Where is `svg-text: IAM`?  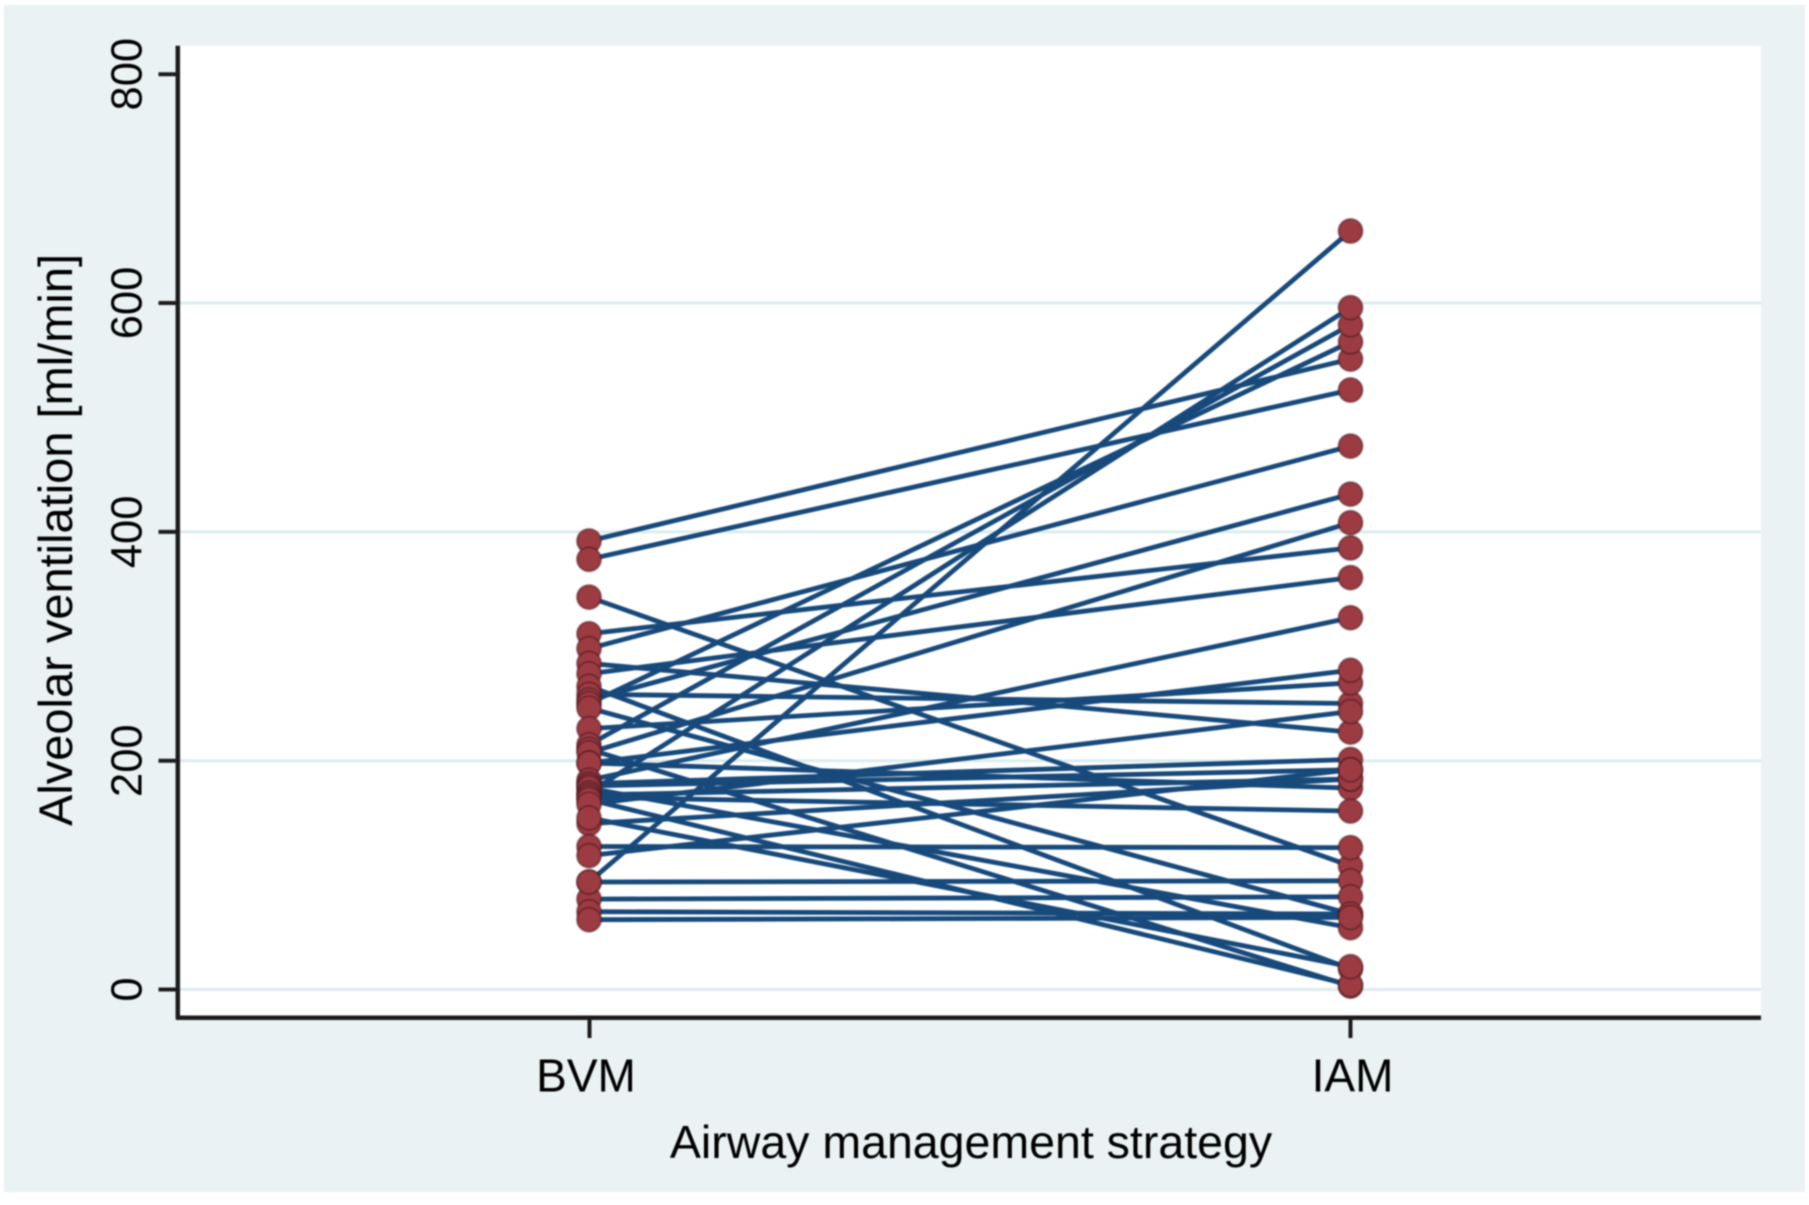
svg-text: IAM is located at coordinates (1353, 1076).